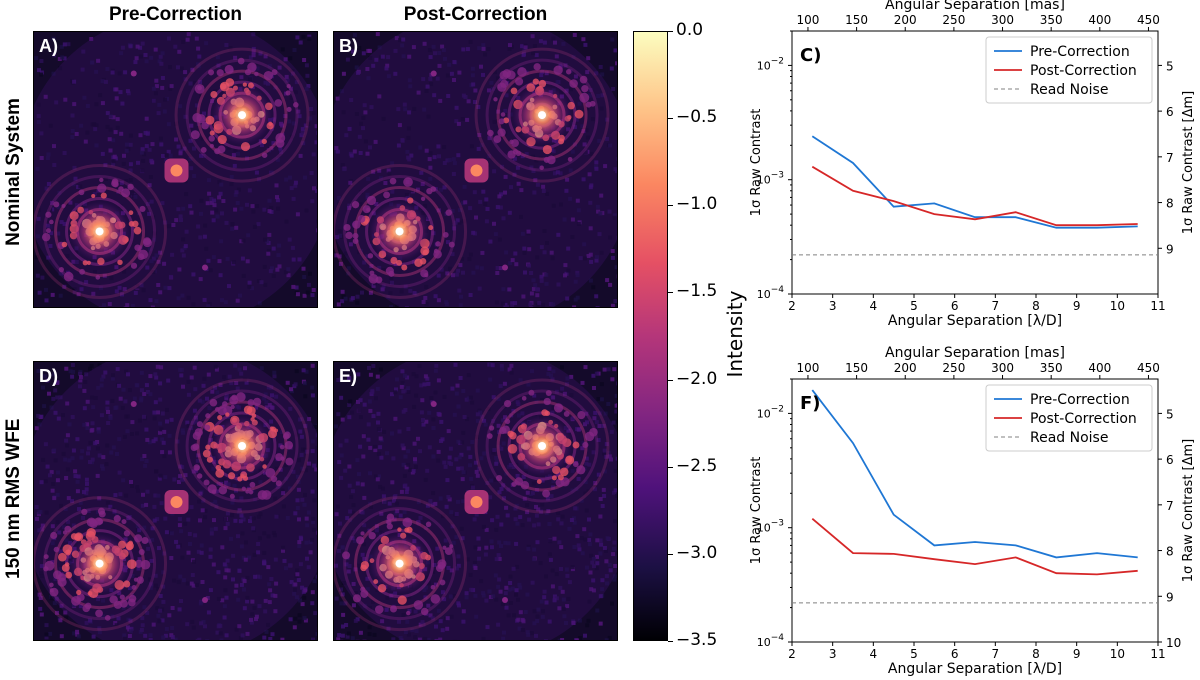  Describe the element at coordinates (697, 204) in the screenshot. I see `colorbar-tick-label: −1.0` at that location.